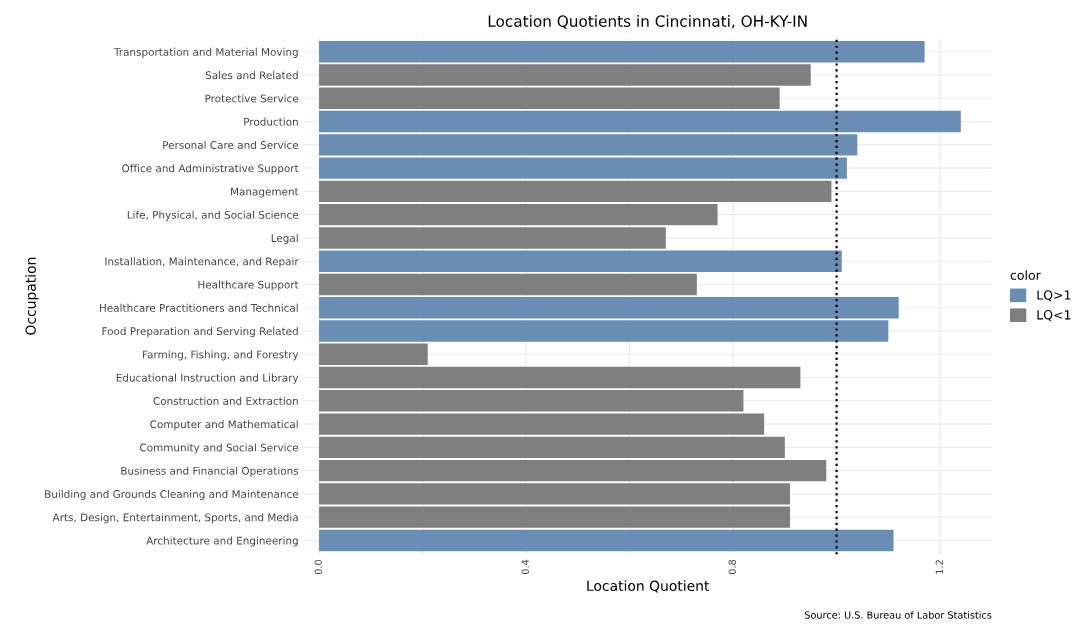 The height and width of the screenshot is (630, 1084). I want to click on y-tick-label: Production, so click(271, 121).